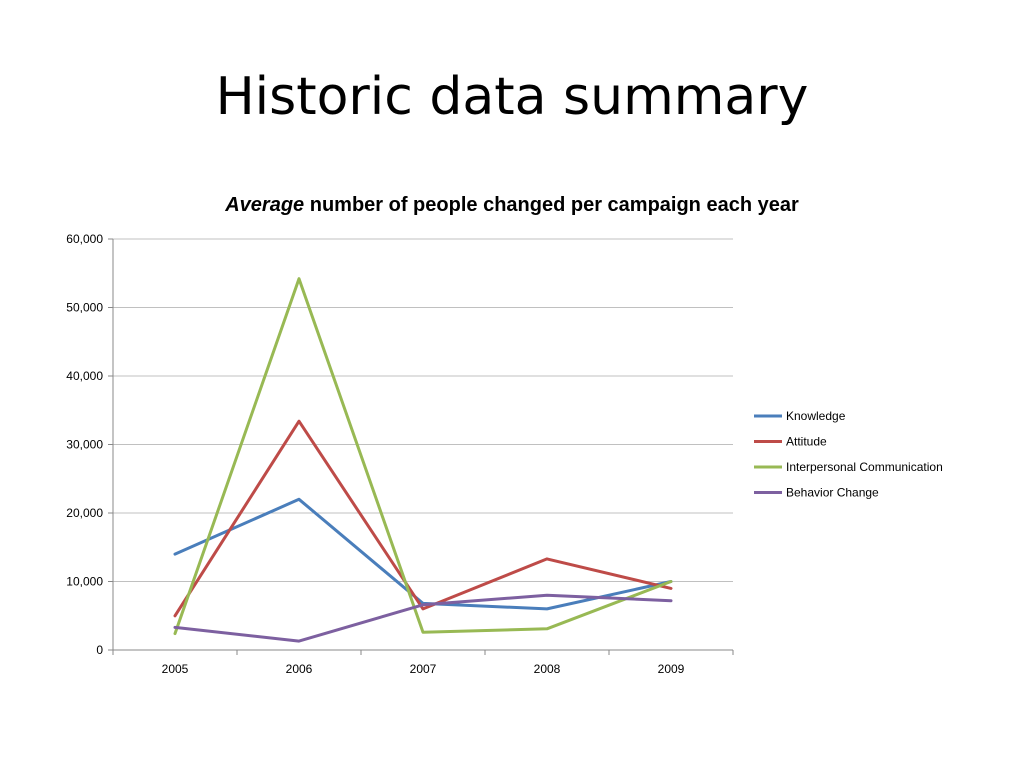 This screenshot has width=1024, height=768. What do you see at coordinates (84, 445) in the screenshot?
I see `y-tick-label: 30,000` at bounding box center [84, 445].